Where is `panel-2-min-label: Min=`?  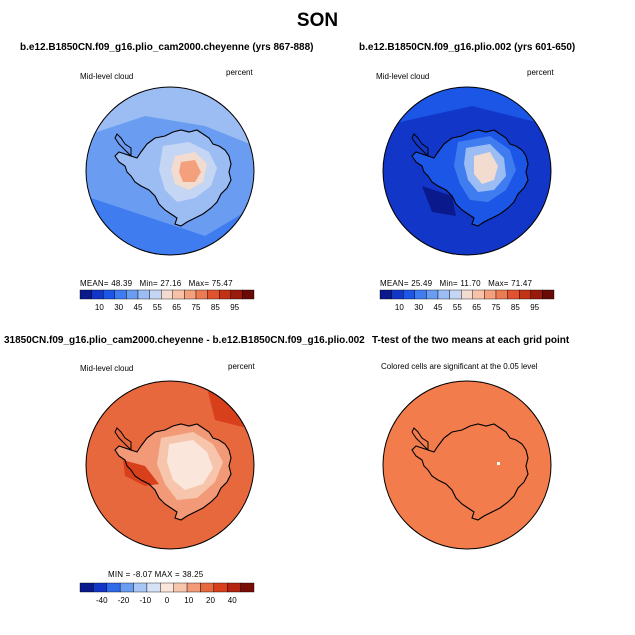
panel-2-min-label: Min= is located at coordinates (448, 283).